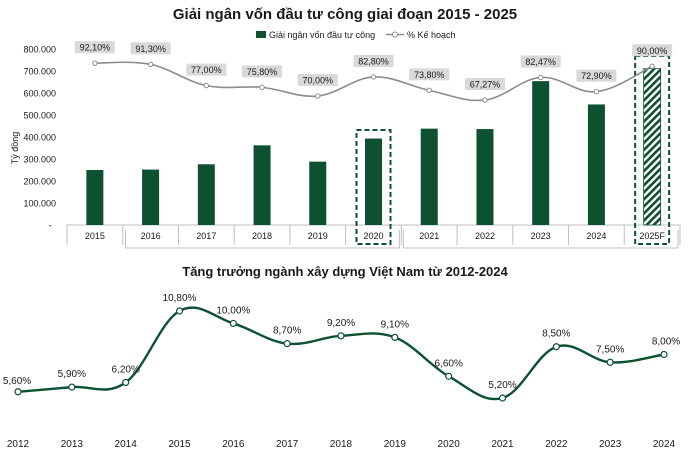  I want to click on percent-plan-point-2021, so click(429, 90).